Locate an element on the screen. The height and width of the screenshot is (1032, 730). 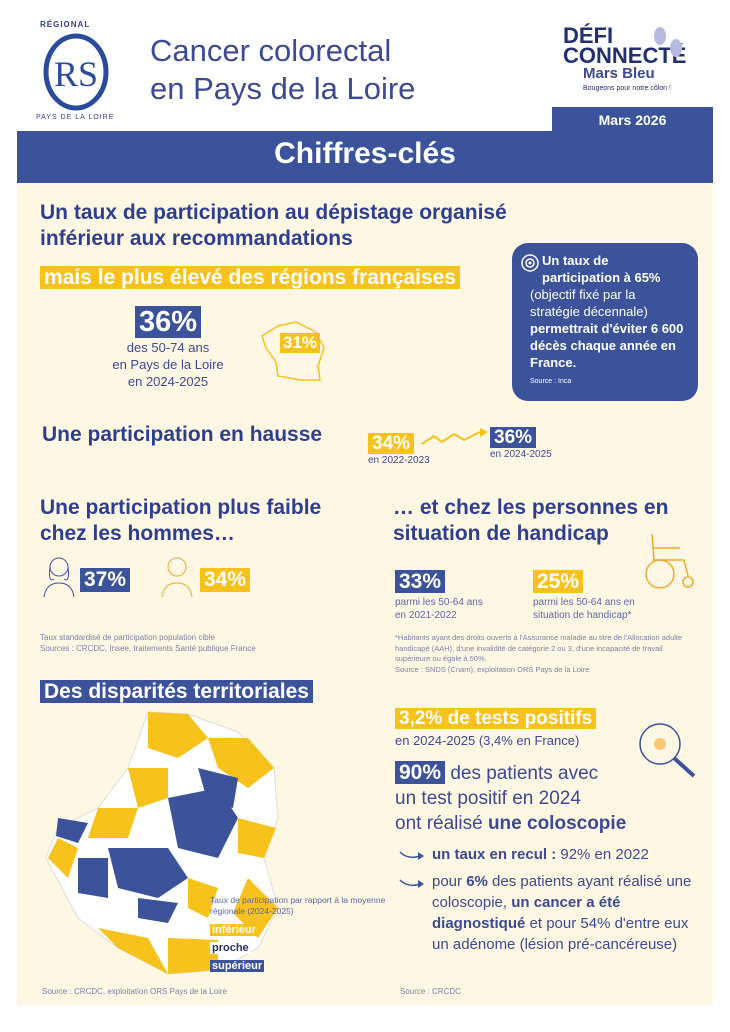
s6-bullet1-bold: un taux en recul : is located at coordinates (494, 854).